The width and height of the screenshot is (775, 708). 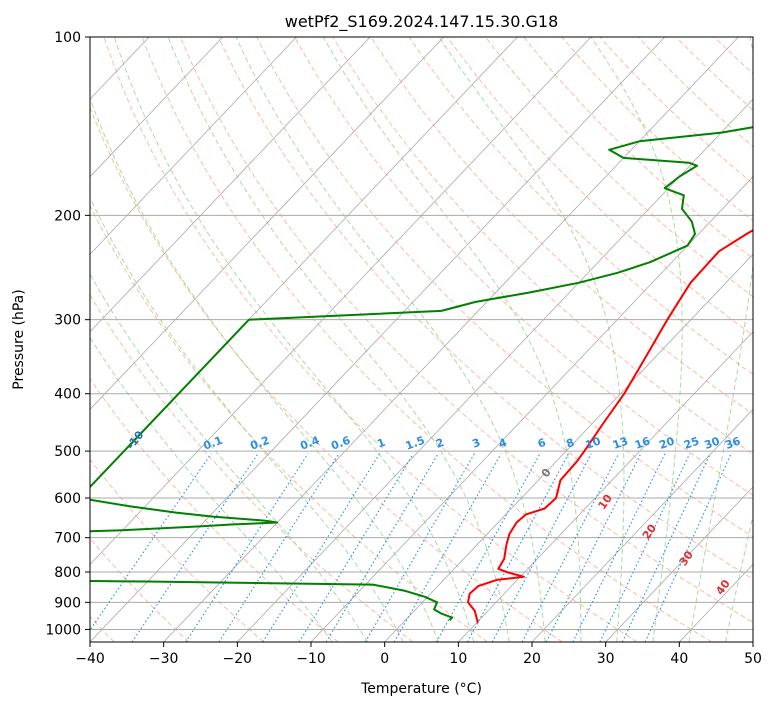 I want to click on x-tick-label: 20, so click(x=532, y=659).